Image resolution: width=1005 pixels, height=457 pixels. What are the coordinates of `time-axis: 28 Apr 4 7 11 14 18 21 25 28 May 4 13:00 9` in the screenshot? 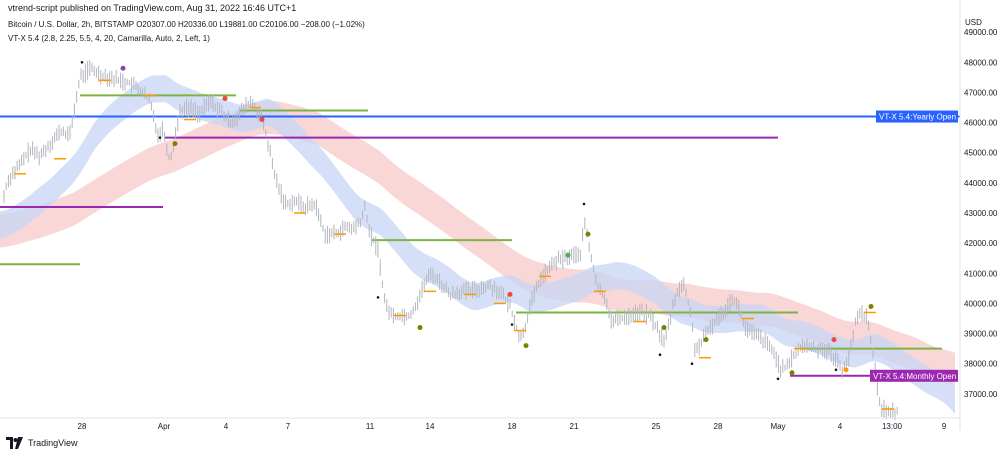 It's located at (480, 424).